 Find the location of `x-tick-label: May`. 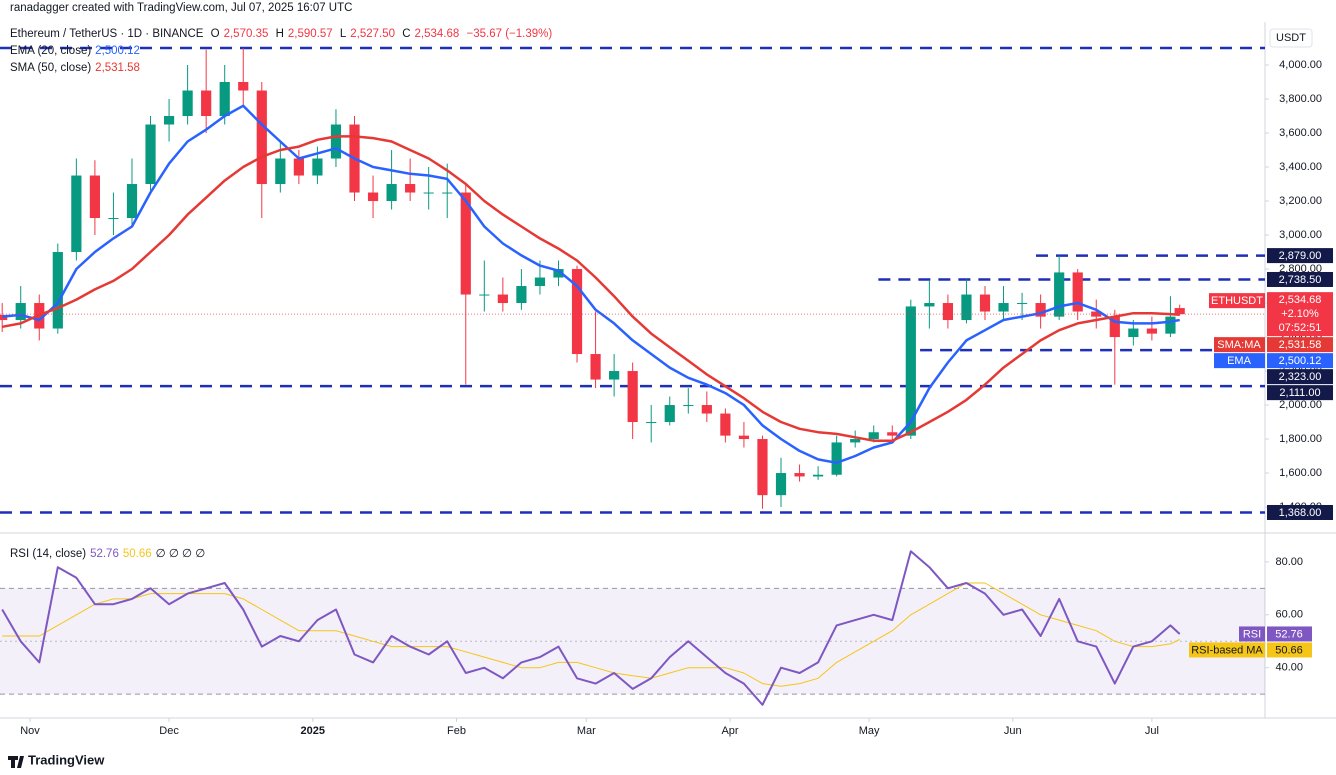

x-tick-label: May is located at coordinates (869, 731).